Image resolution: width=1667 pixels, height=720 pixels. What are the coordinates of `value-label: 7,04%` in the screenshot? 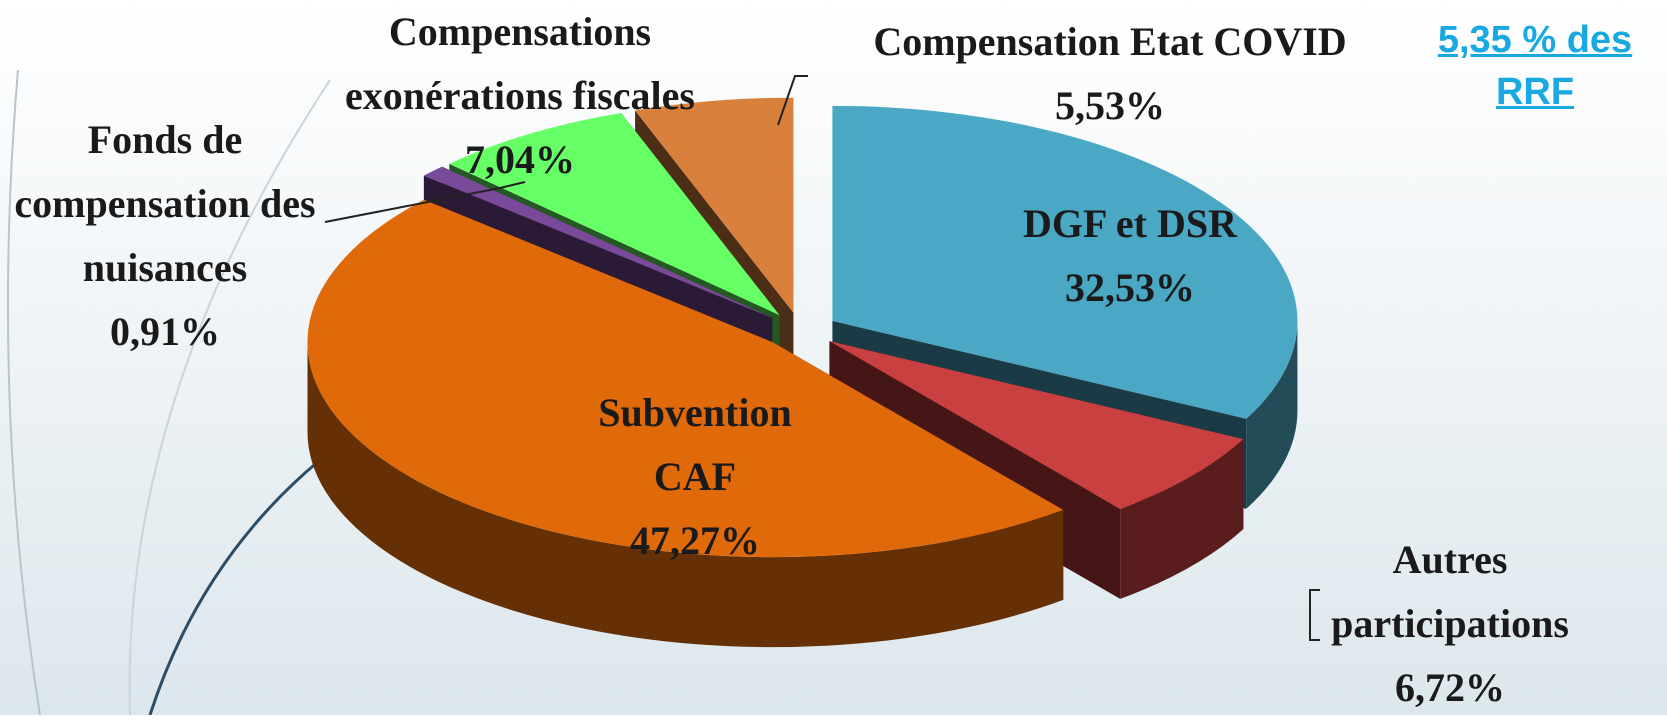 It's located at (520, 159).